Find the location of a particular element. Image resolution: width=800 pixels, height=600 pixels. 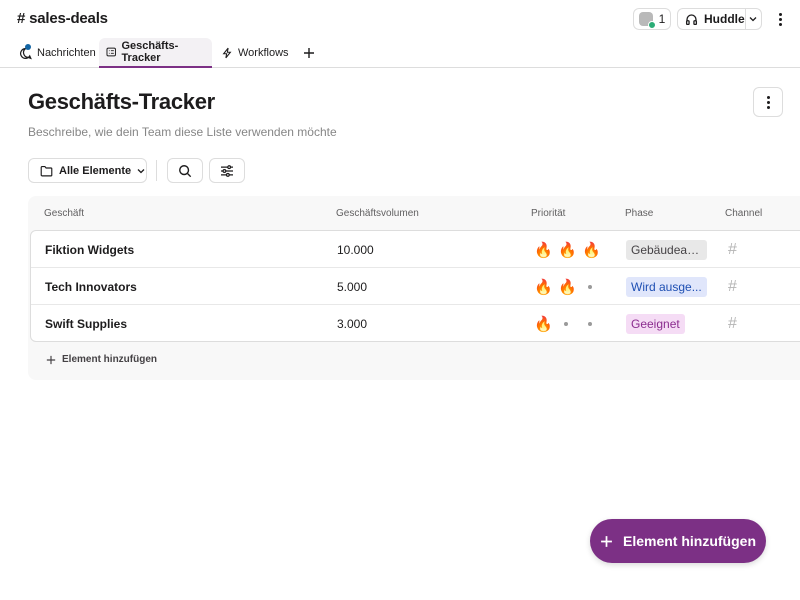

lightning-icon is located at coordinates (227, 53).